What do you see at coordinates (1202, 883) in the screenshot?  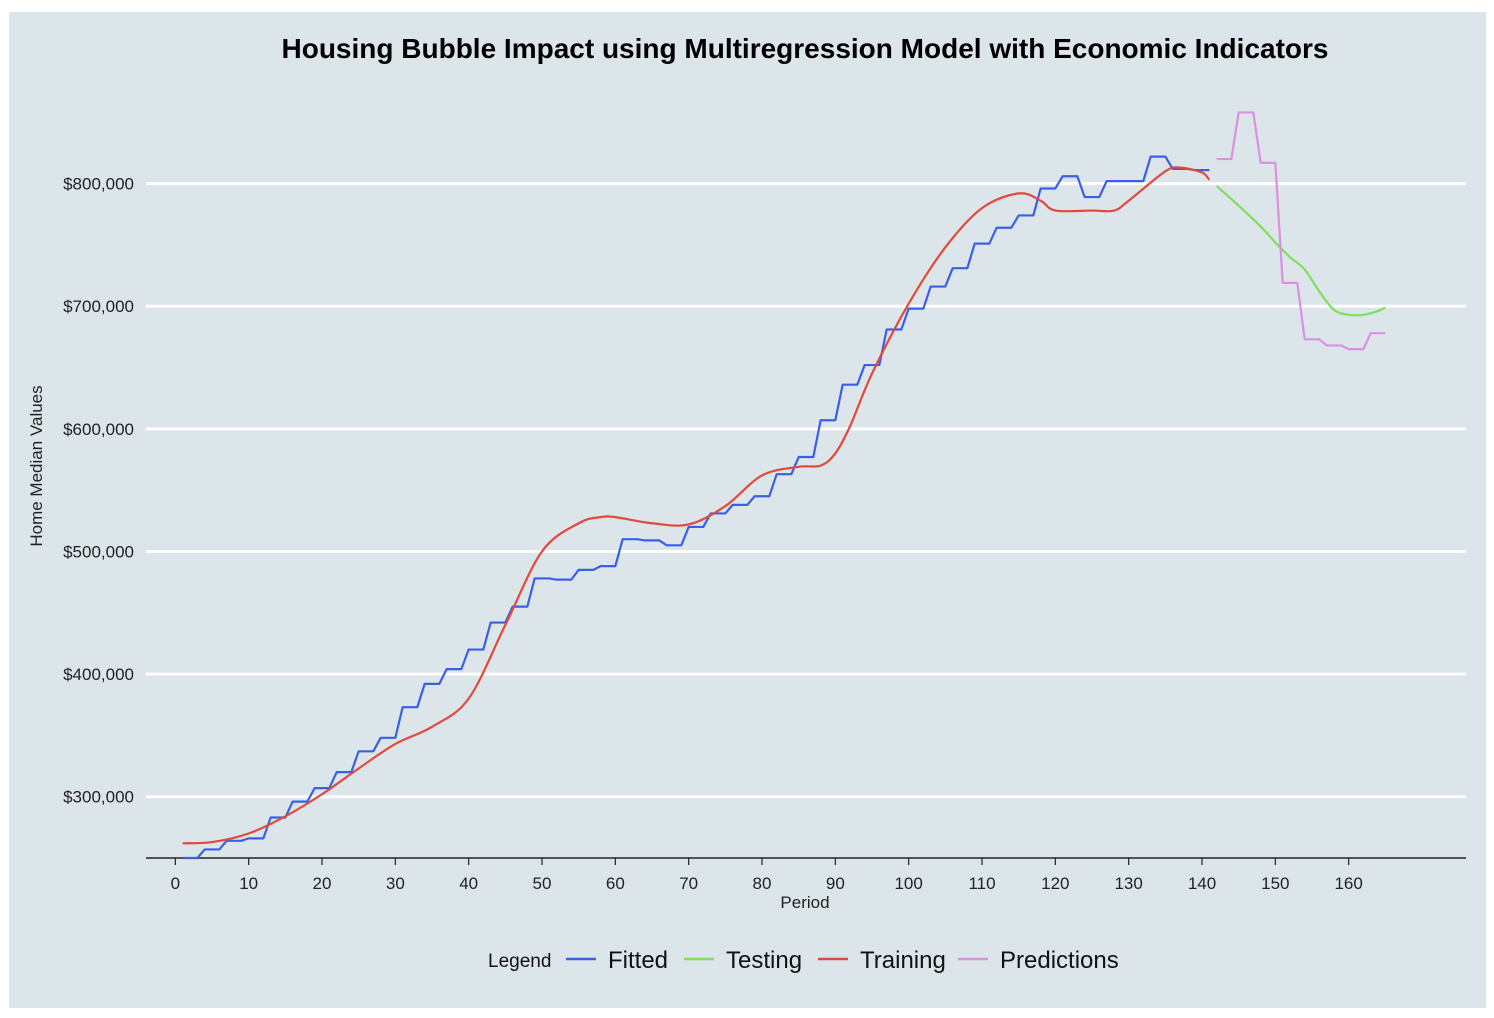 I see `x-tick-label: 140` at bounding box center [1202, 883].